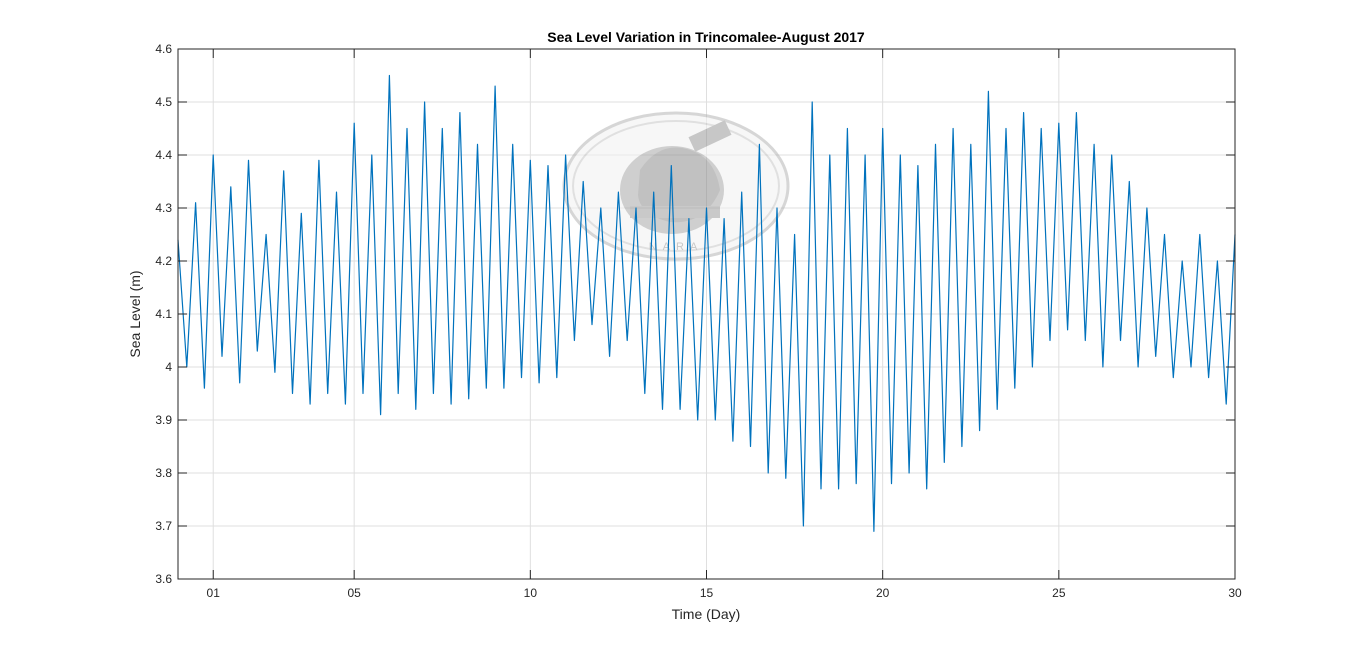 The image size is (1366, 656). What do you see at coordinates (135, 313) in the screenshot?
I see `y-axis-label: Sea Level (m)` at bounding box center [135, 313].